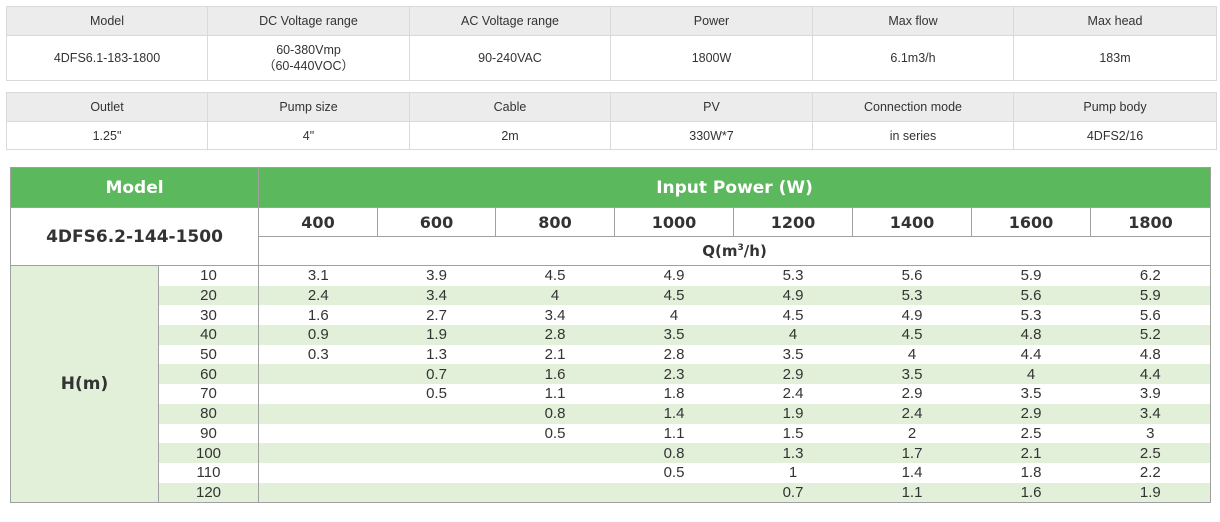 This screenshot has width=1220, height=522. Describe the element at coordinates (912, 453) in the screenshot. I see `flow-value-cell: 1.7` at that location.